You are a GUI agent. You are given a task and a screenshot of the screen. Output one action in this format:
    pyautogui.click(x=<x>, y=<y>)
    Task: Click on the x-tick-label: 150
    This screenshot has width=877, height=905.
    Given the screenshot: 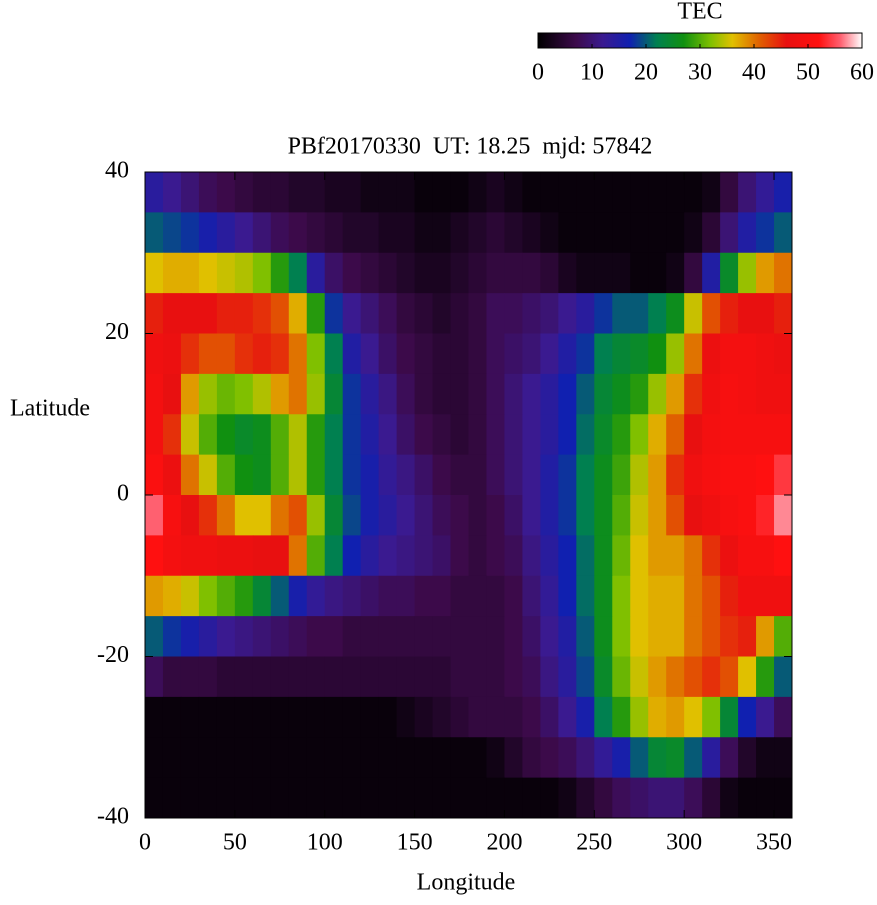 What is the action you would take?
    pyautogui.click(x=415, y=843)
    